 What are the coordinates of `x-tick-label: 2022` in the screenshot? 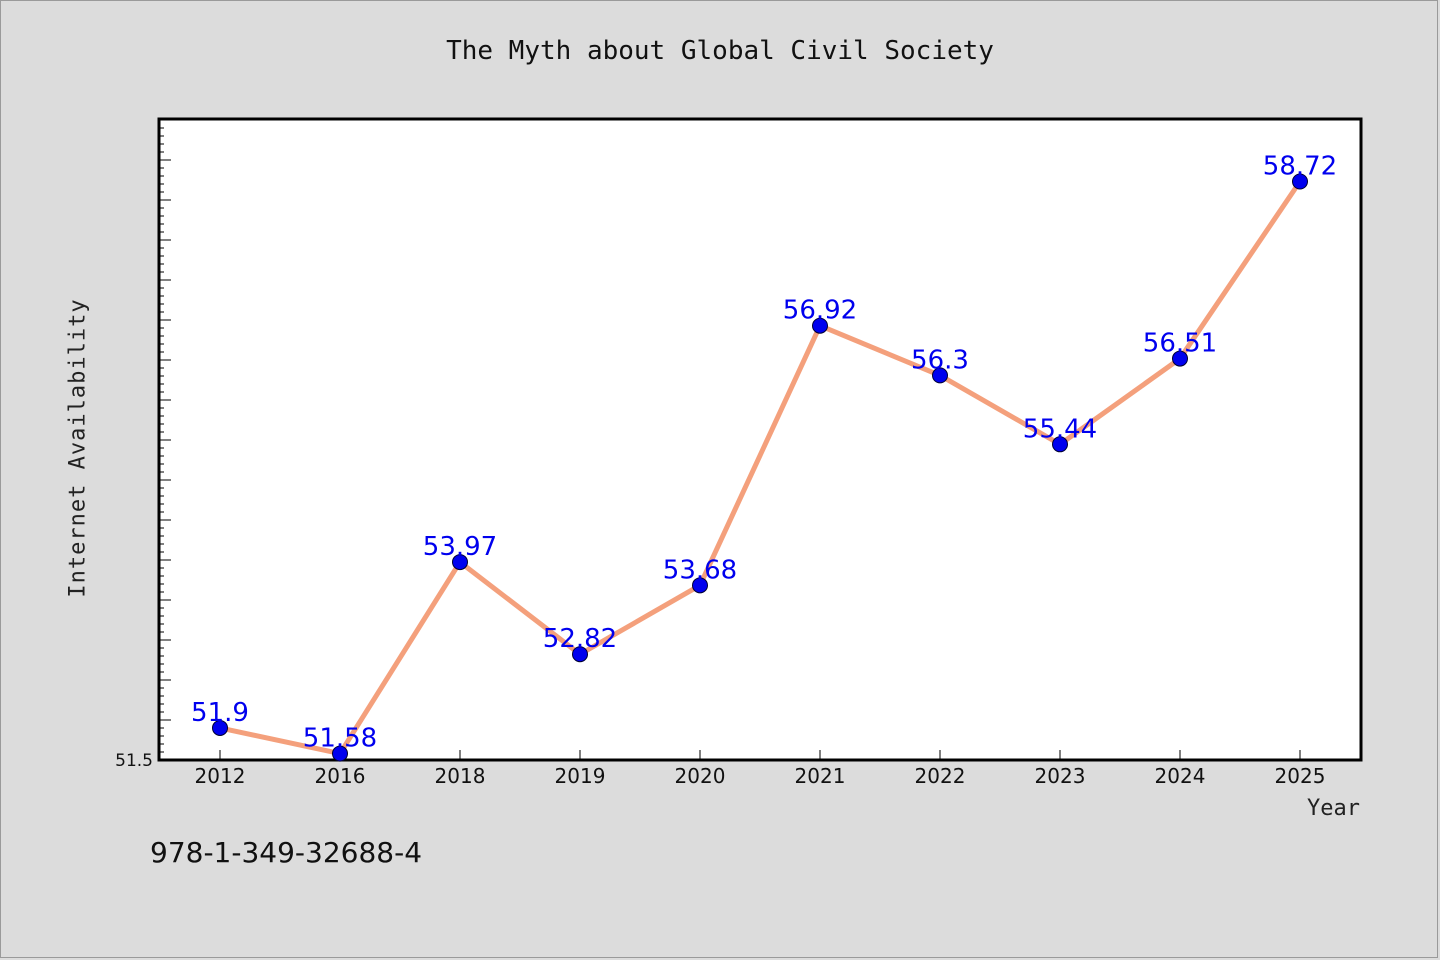 It's located at (940, 776).